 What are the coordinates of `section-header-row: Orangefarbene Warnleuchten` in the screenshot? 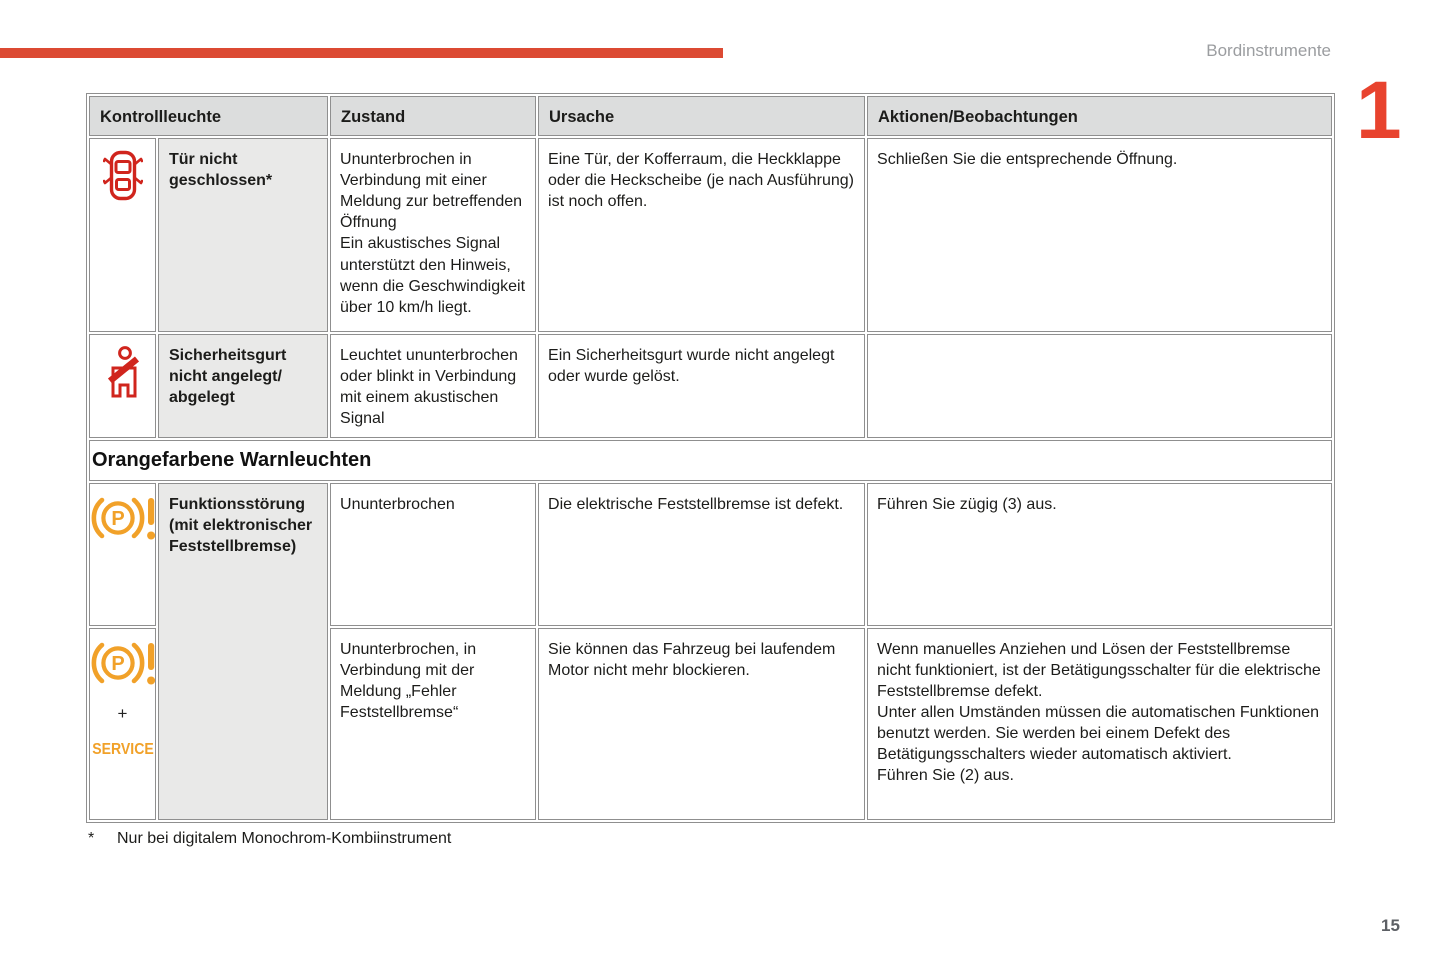 It's located at (711, 460).